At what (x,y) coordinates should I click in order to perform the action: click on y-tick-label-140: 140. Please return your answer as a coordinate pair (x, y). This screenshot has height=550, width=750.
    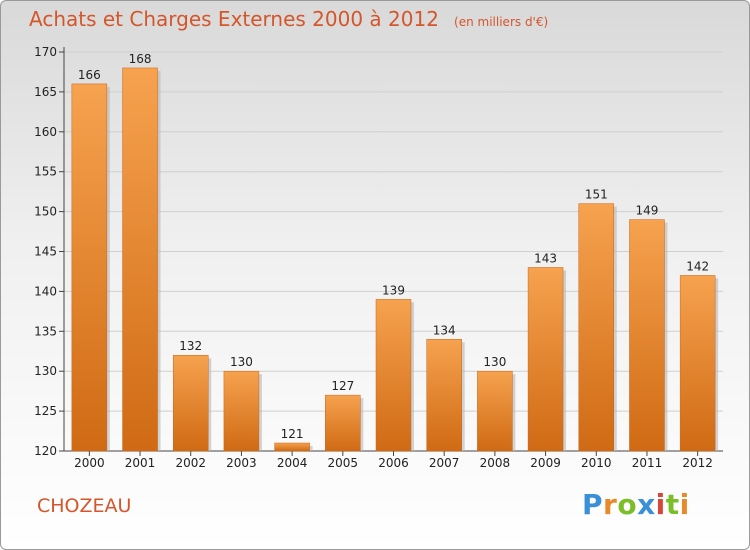
    Looking at the image, I should click on (45, 291).